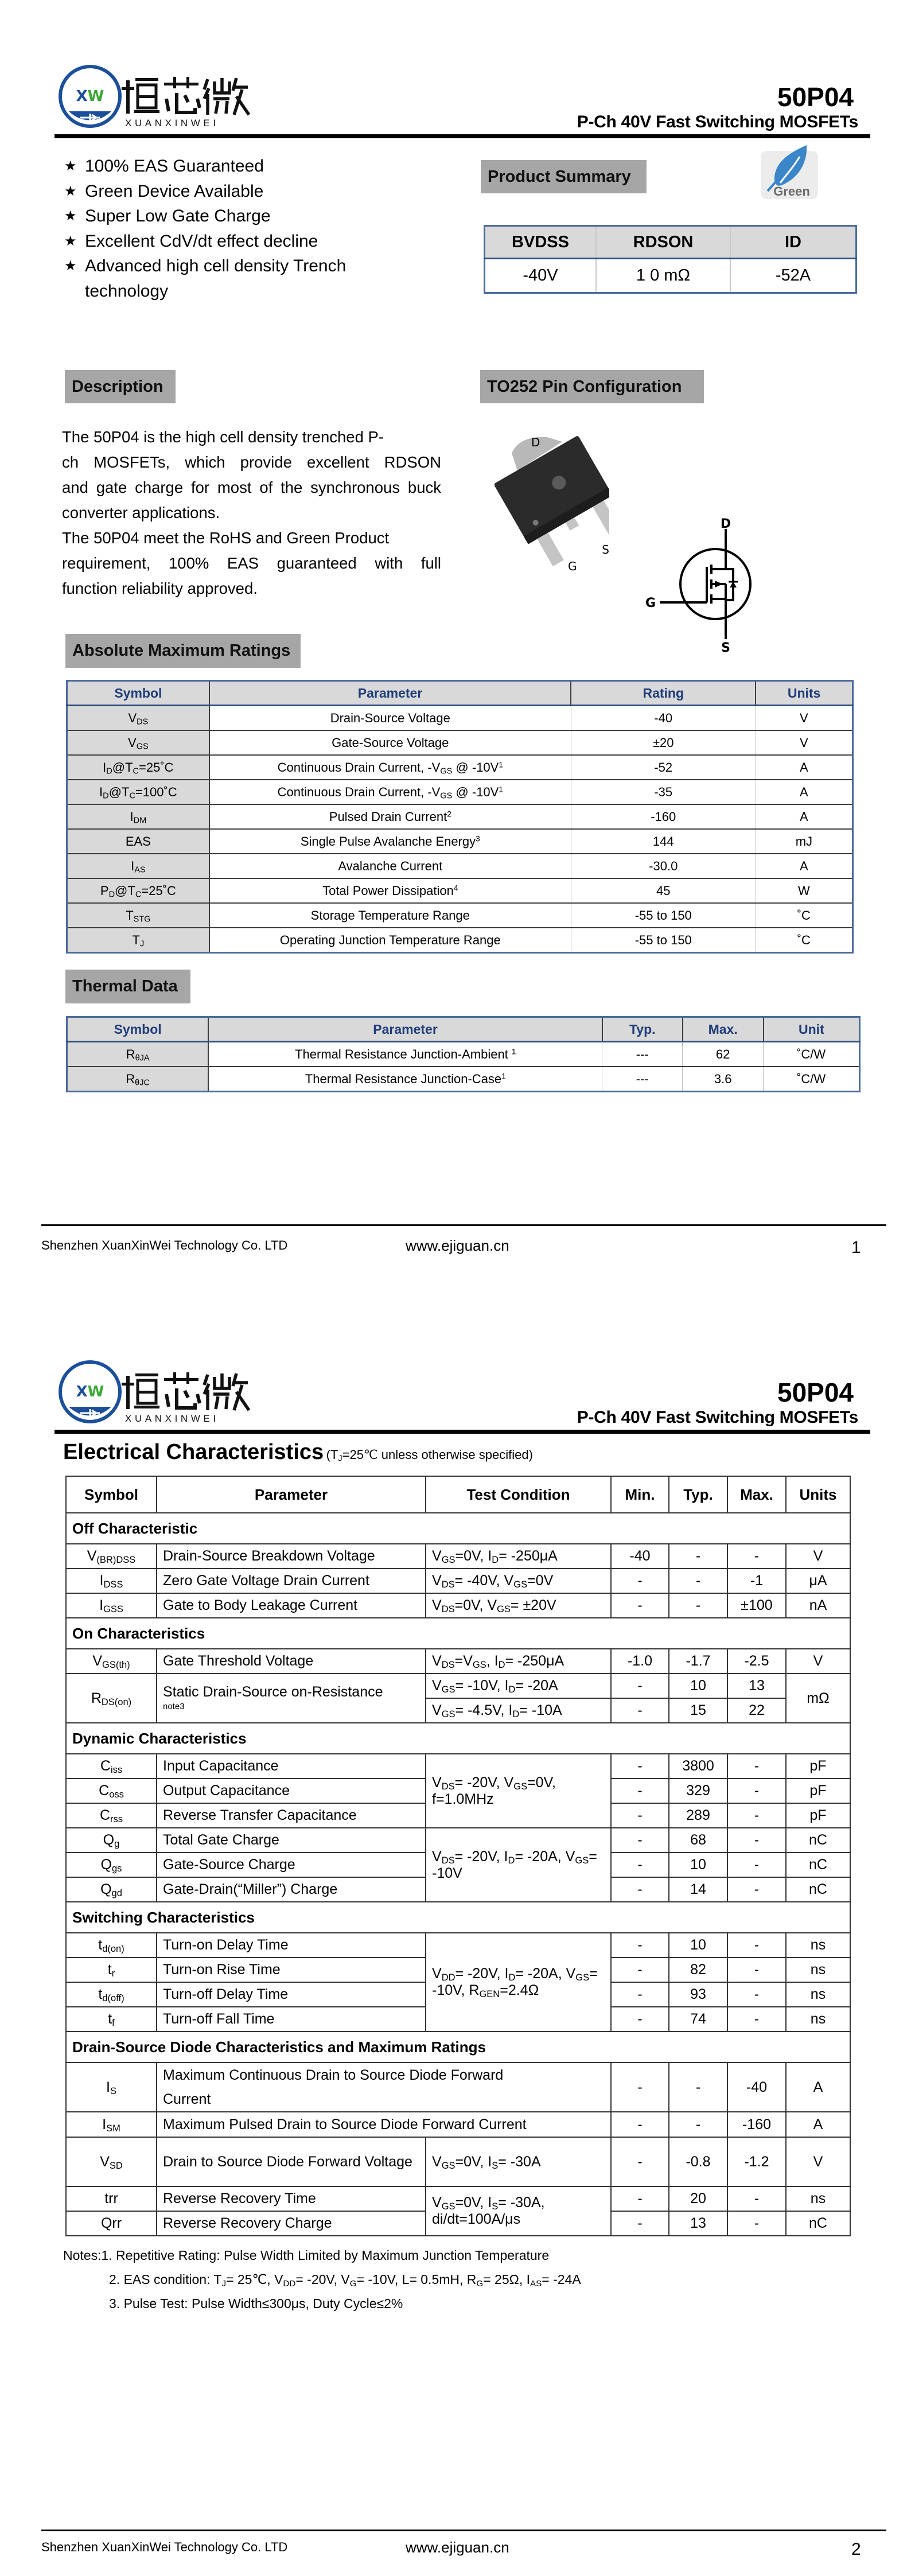 This screenshot has width=911, height=2576. Describe the element at coordinates (698, 1556) in the screenshot. I see `typ-cell: -` at that location.